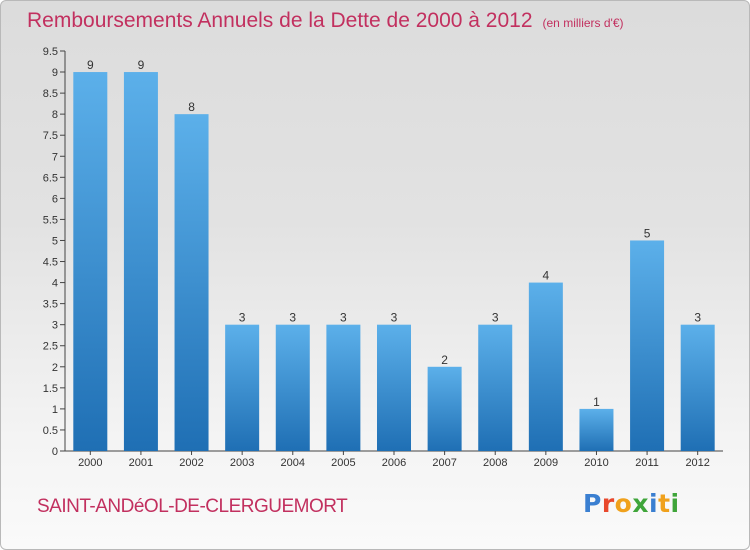 The width and height of the screenshot is (750, 550). What do you see at coordinates (546, 276) in the screenshot?
I see `bar-value-label: 4` at bounding box center [546, 276].